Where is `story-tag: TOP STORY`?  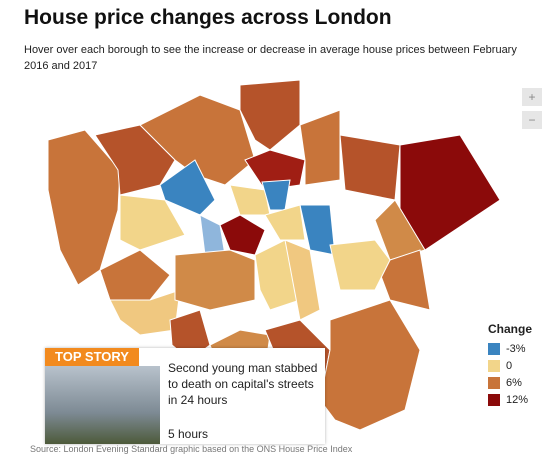 story-tag: TOP STORY is located at coordinates (92, 357).